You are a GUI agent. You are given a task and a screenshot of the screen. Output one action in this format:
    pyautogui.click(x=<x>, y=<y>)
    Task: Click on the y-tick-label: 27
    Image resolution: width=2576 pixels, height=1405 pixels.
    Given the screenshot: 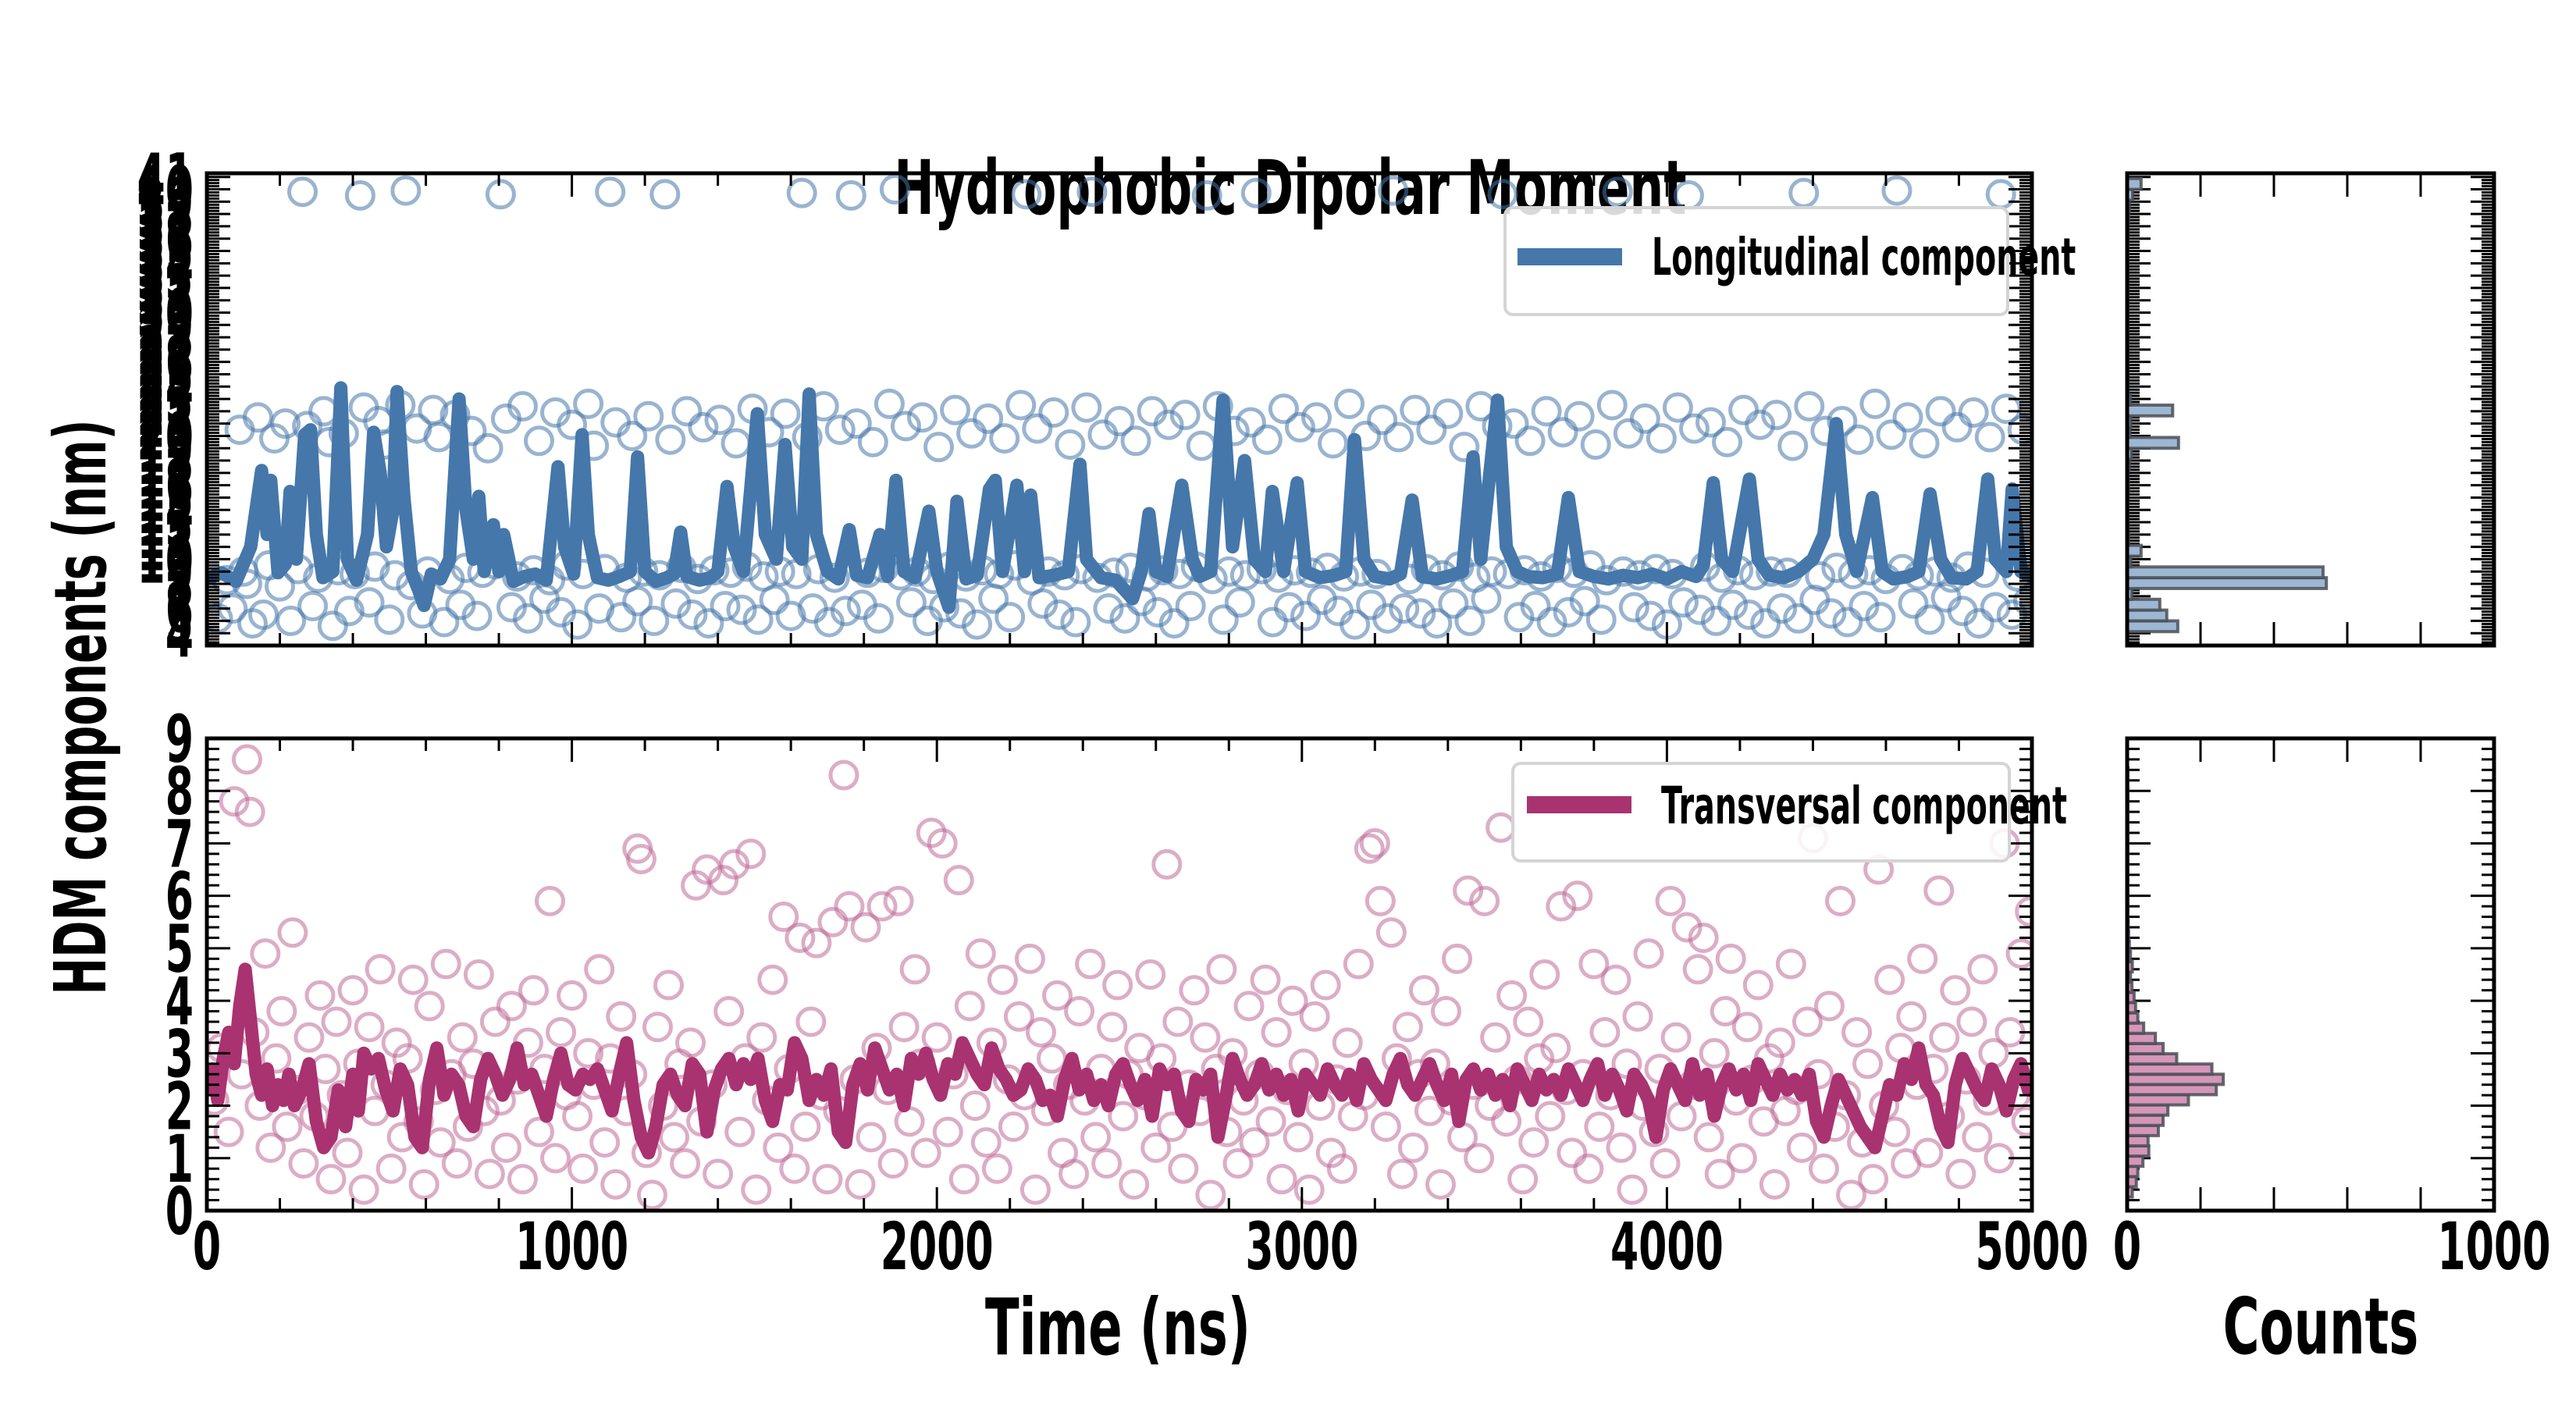 What is the action you would take?
    pyautogui.click(x=165, y=351)
    